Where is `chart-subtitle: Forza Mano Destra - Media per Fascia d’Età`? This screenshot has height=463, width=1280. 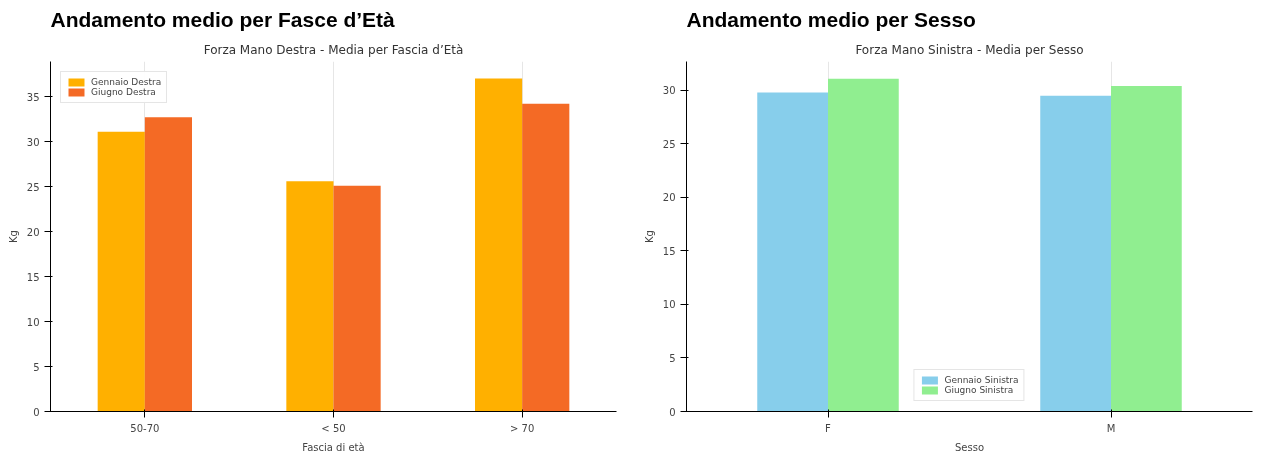
chart-subtitle: Forza Mano Destra - Media per Fascia d’Età is located at coordinates (333, 49).